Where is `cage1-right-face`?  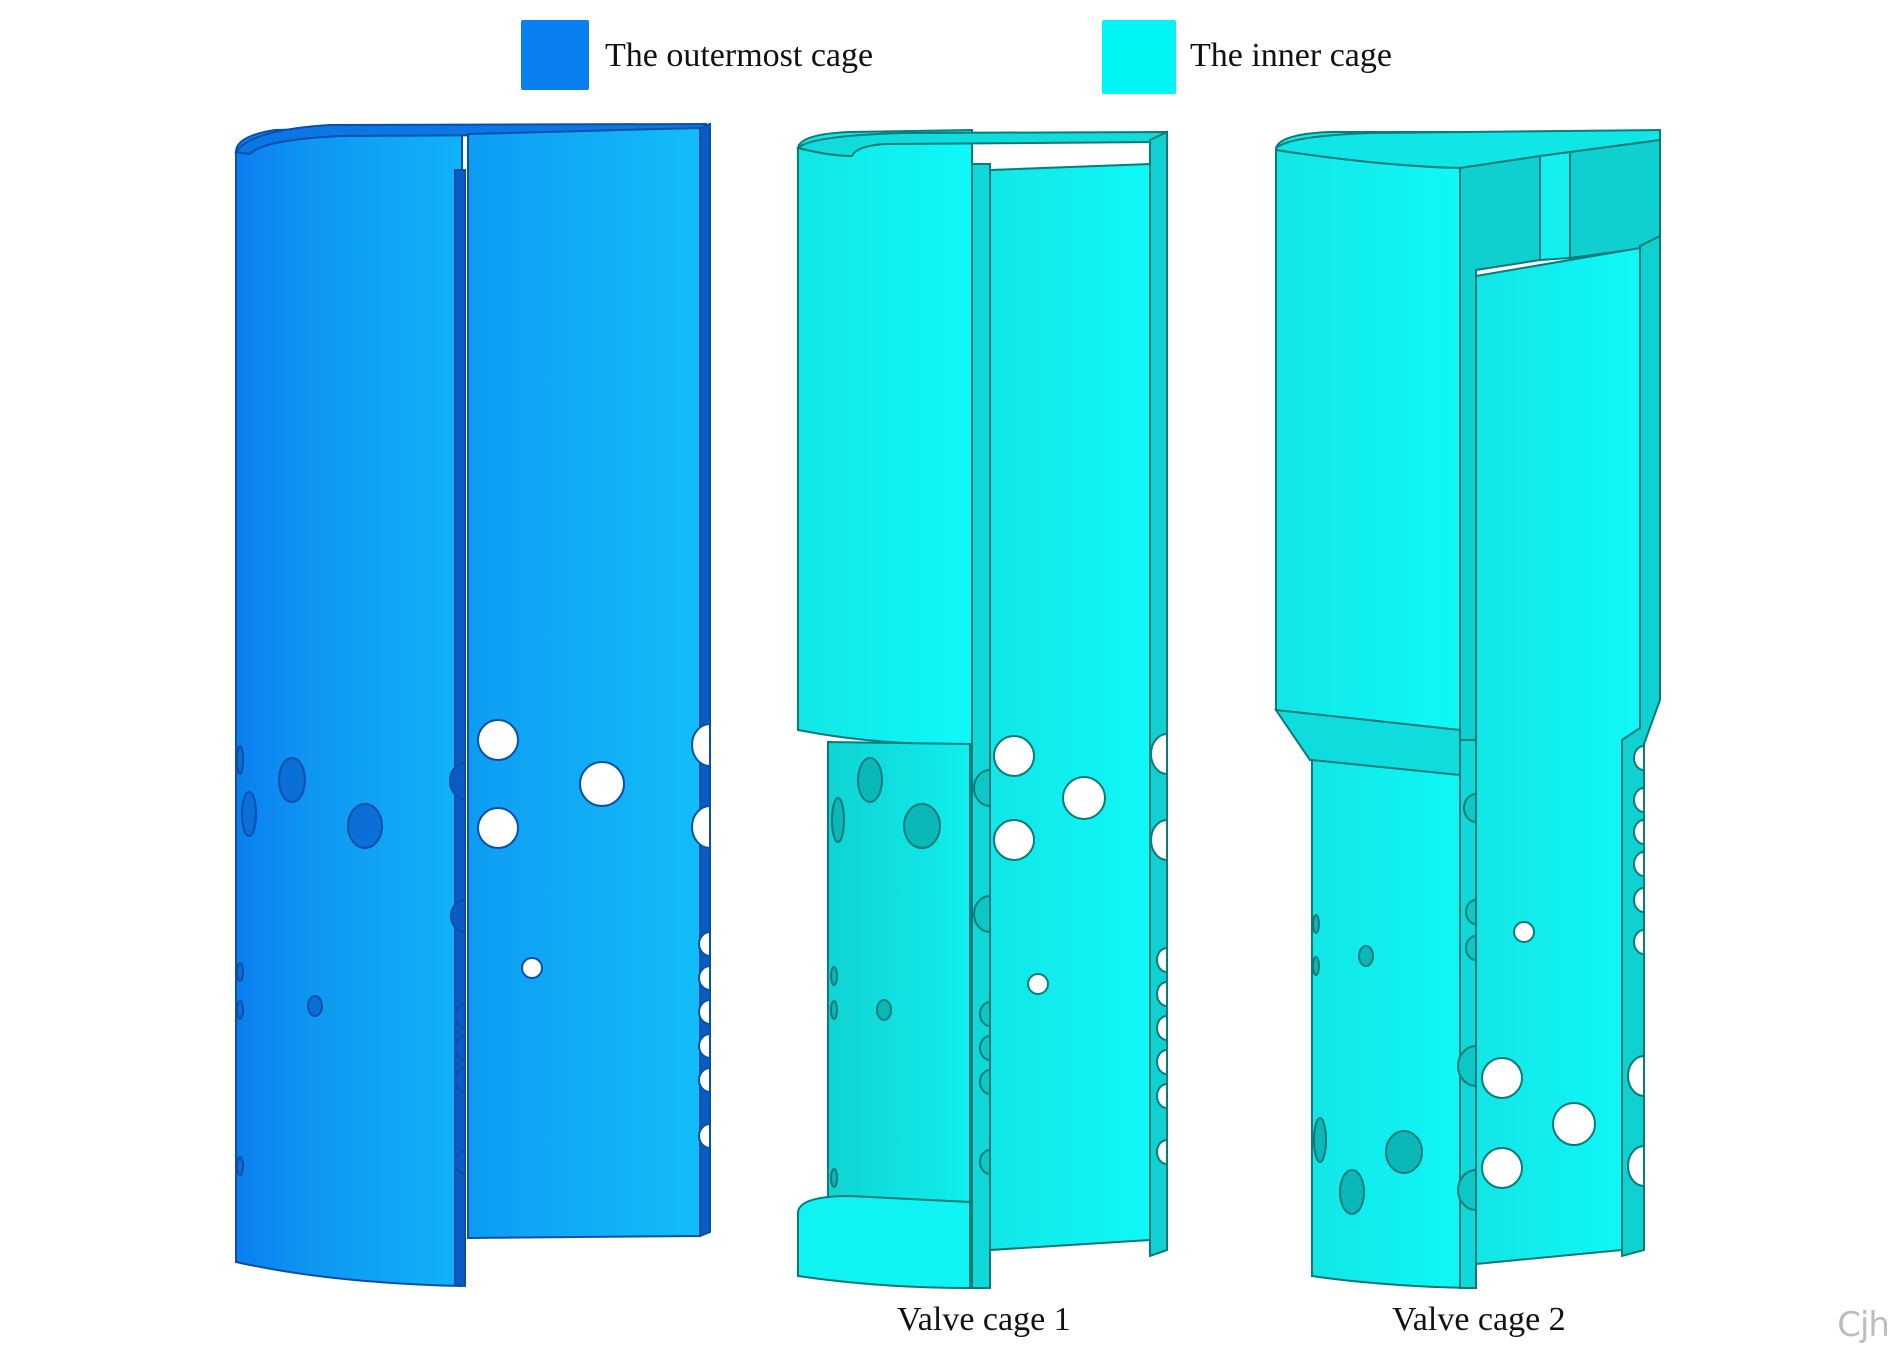
cage1-right-face is located at coordinates (1070, 707).